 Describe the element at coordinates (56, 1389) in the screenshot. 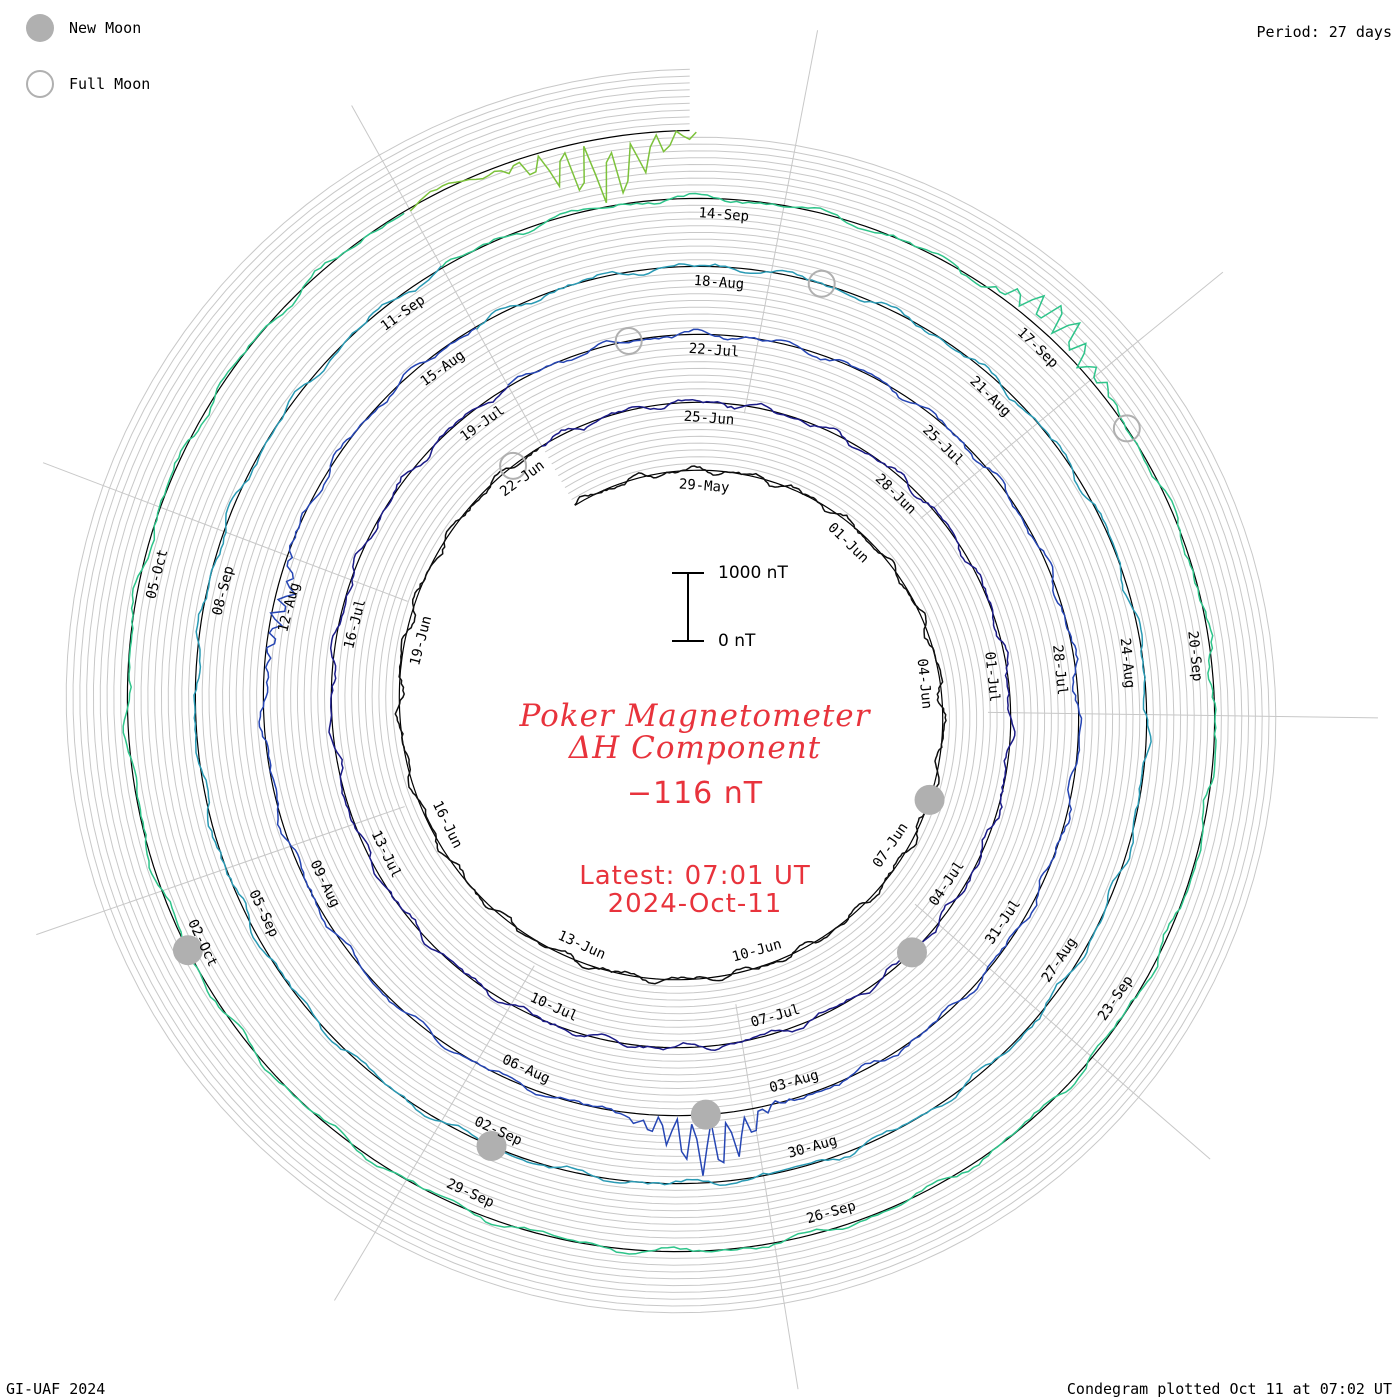

I see `footer-credit: GI-UAF 2024` at that location.